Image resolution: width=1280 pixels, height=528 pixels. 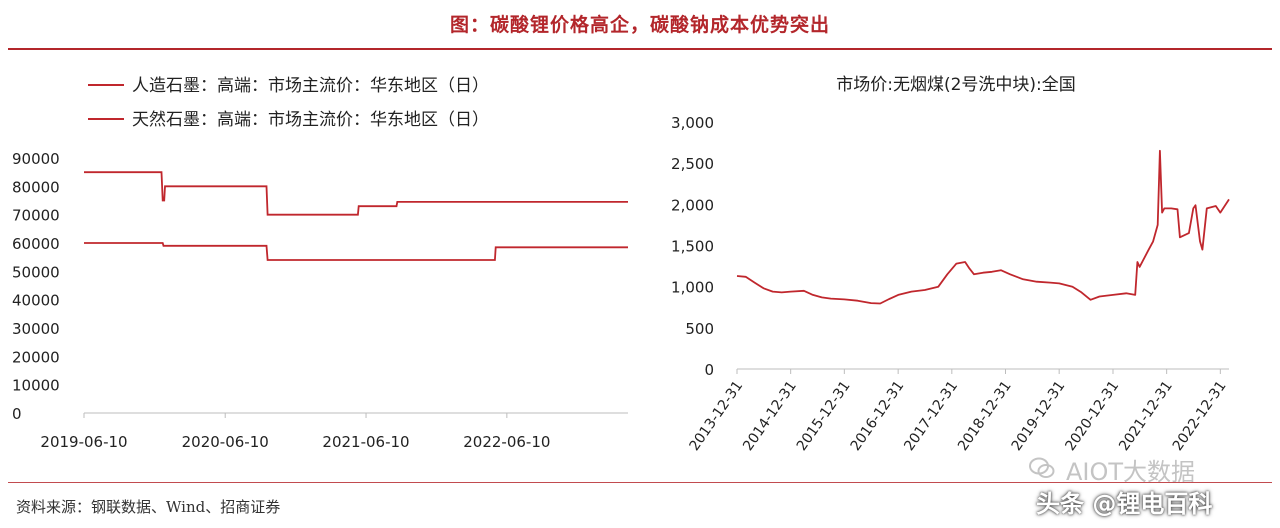 What do you see at coordinates (334, 431) in the screenshot?
I see `x-axis: 2019-06-10 2020-06-10 2021-06-10 2022-06-10` at bounding box center [334, 431].